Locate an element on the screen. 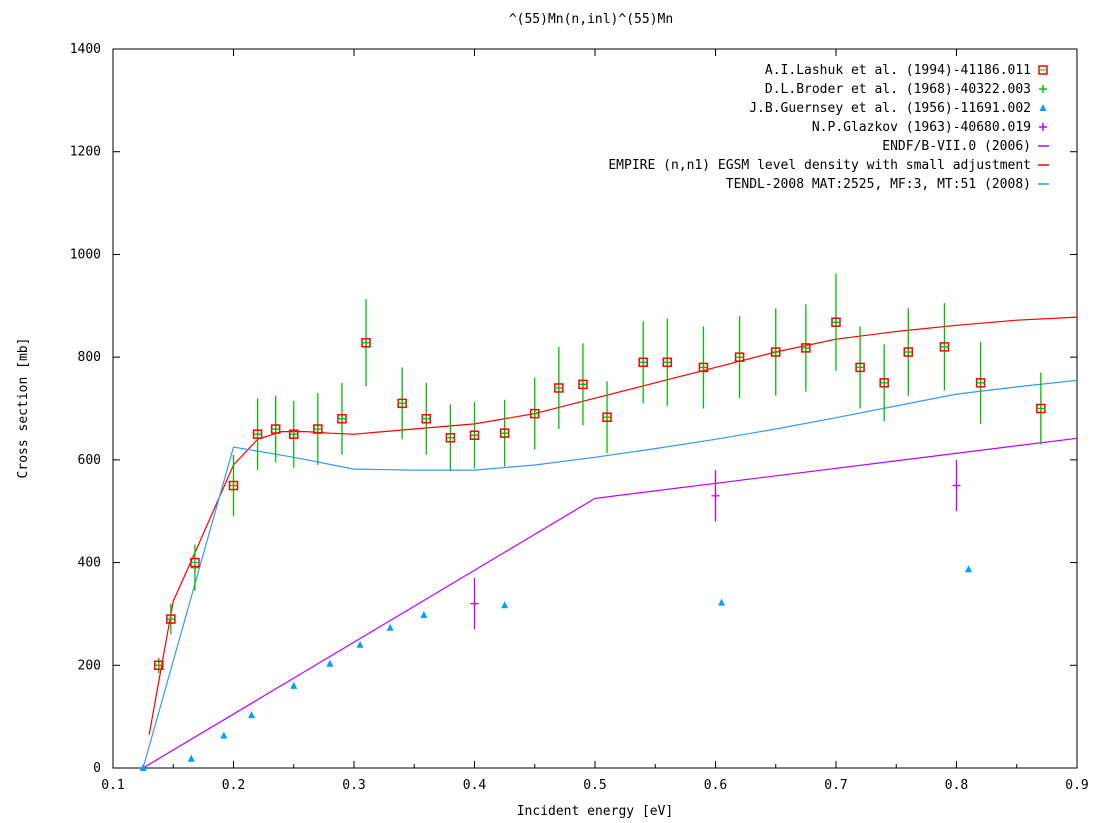 The width and height of the screenshot is (1101, 823). legend-label: D.L.Broder et al. (1968)-40322.003 is located at coordinates (898, 89).